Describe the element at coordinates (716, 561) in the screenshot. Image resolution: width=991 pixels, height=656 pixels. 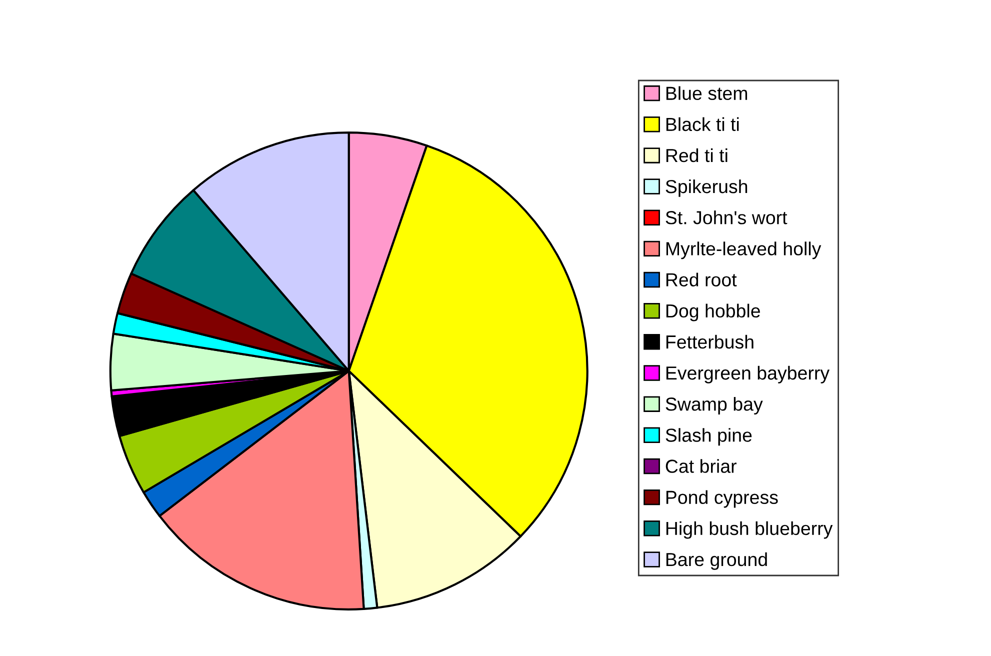
I see `legend-label: Bare ground` at that location.